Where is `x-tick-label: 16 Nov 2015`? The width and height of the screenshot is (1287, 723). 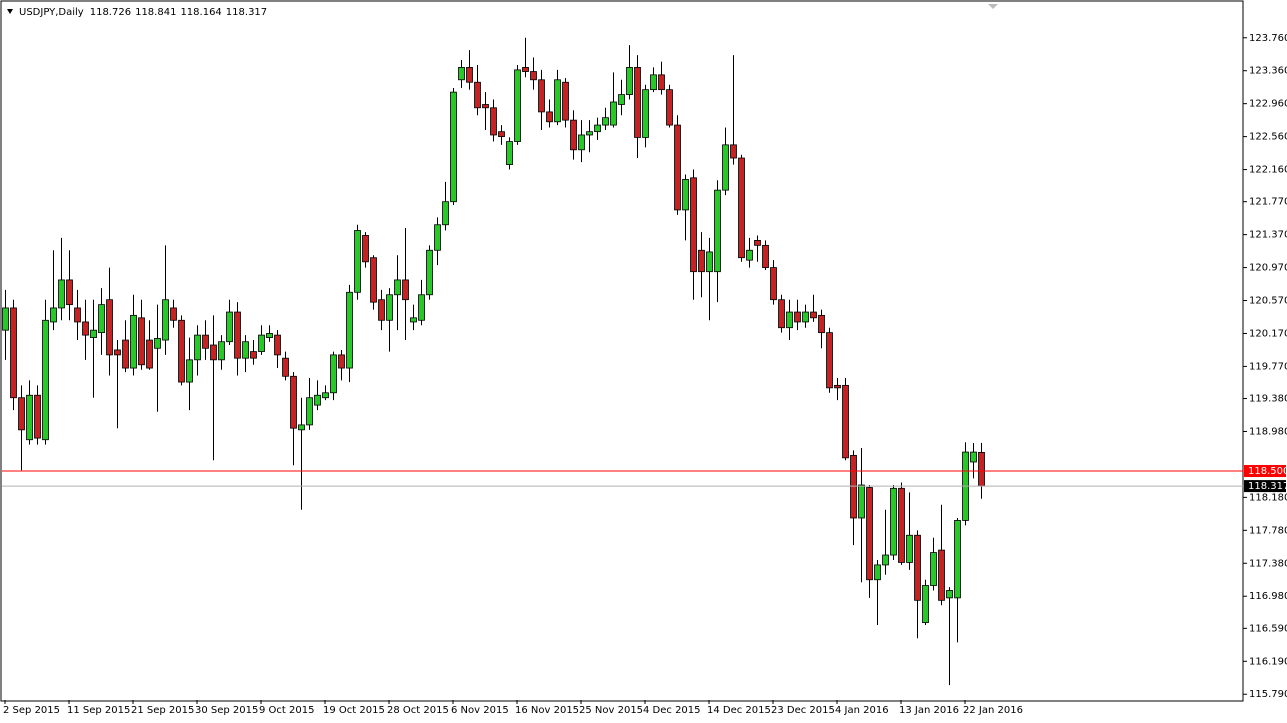
x-tick-label: 16 Nov 2015 is located at coordinates (547, 710).